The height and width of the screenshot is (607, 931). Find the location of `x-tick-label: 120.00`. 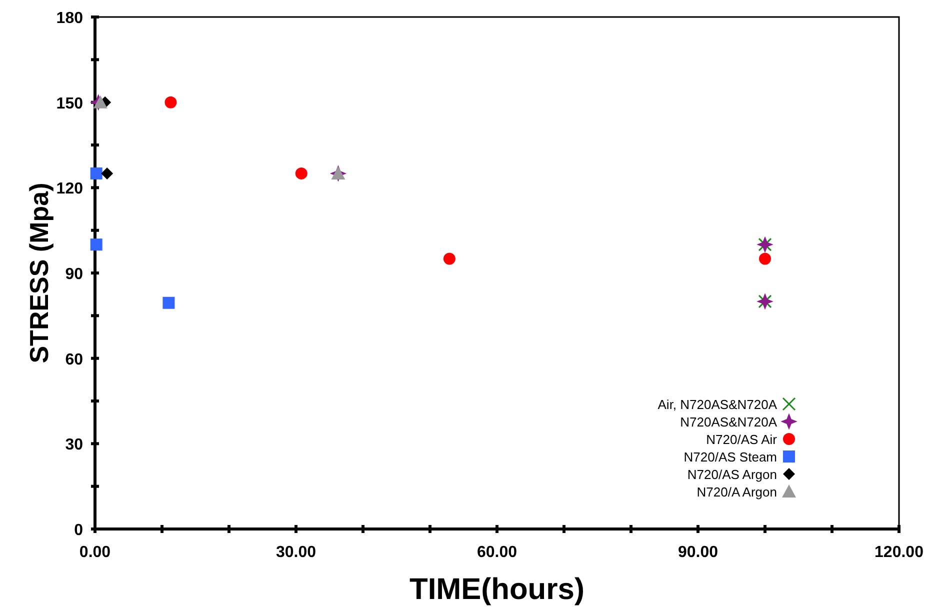

x-tick-label: 120.00 is located at coordinates (899, 552).